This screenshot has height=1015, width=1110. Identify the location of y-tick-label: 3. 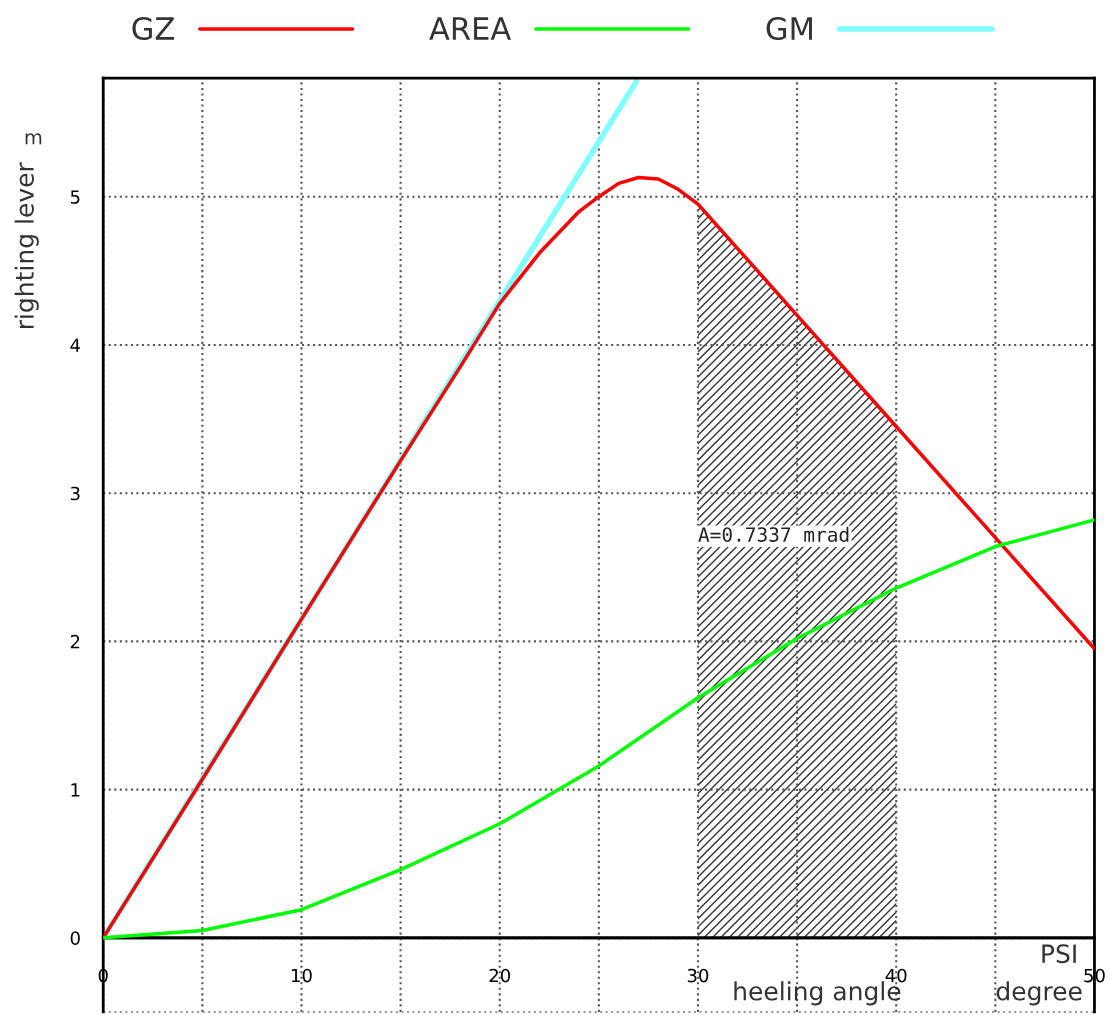
(75, 493).